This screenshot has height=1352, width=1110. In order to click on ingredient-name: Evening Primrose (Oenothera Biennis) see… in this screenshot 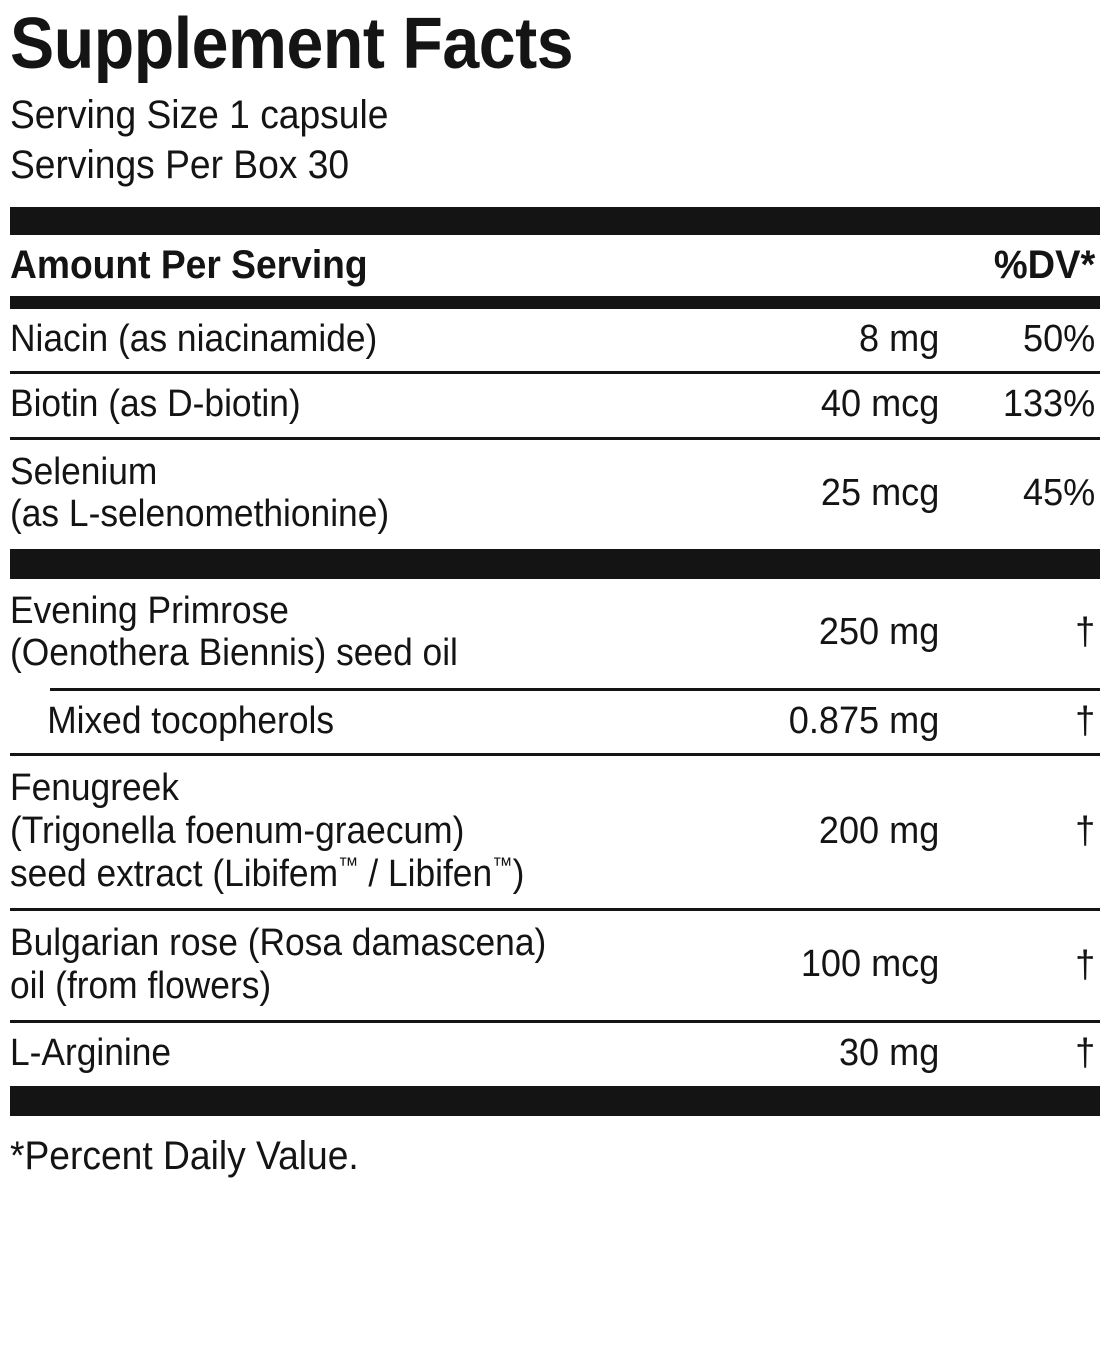, I will do `click(234, 632)`.